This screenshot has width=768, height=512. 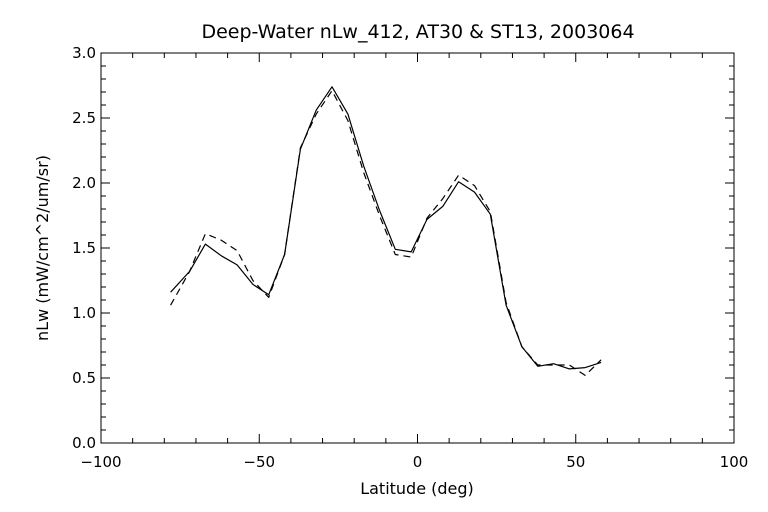 I want to click on x-tick-label: −50, so click(x=259, y=462).